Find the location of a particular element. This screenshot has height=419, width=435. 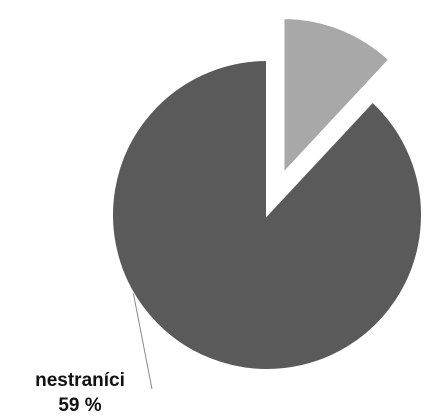

leader-line is located at coordinates (142, 341).